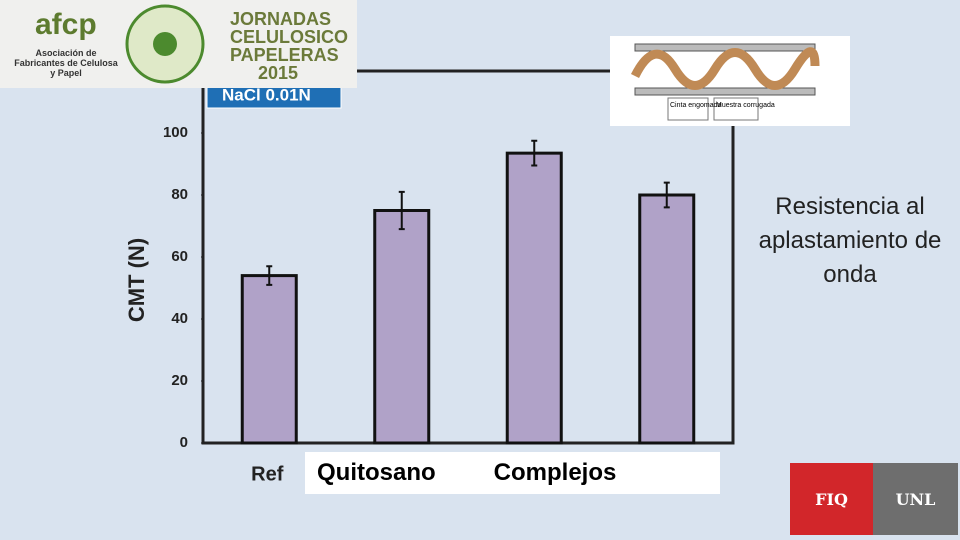 The width and height of the screenshot is (960, 540). Describe the element at coordinates (376, 472) in the screenshot. I see `group-label: Quitosano` at that location.